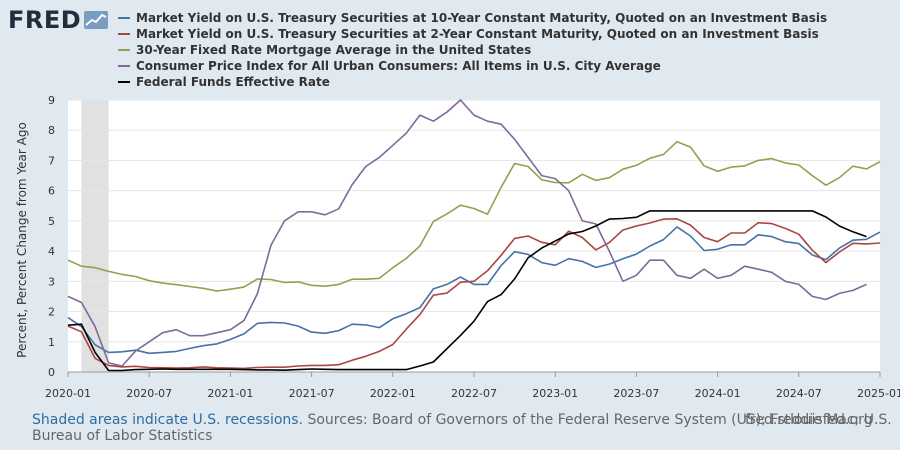 The height and width of the screenshot is (450, 900). What do you see at coordinates (505, 82) in the screenshot?
I see `legend-item: Federal Funds Effective Rate` at bounding box center [505, 82].